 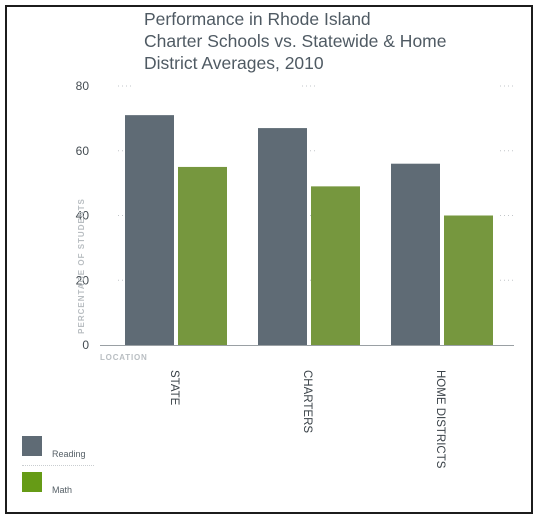 I want to click on y-tick-label: 60, so click(x=83, y=151).